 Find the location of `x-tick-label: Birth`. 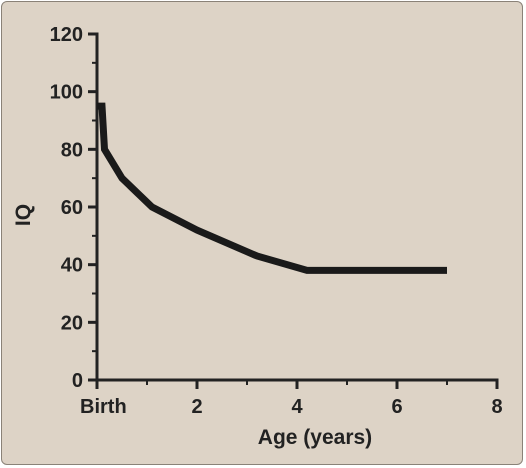

x-tick-label: Birth is located at coordinates (103, 407).